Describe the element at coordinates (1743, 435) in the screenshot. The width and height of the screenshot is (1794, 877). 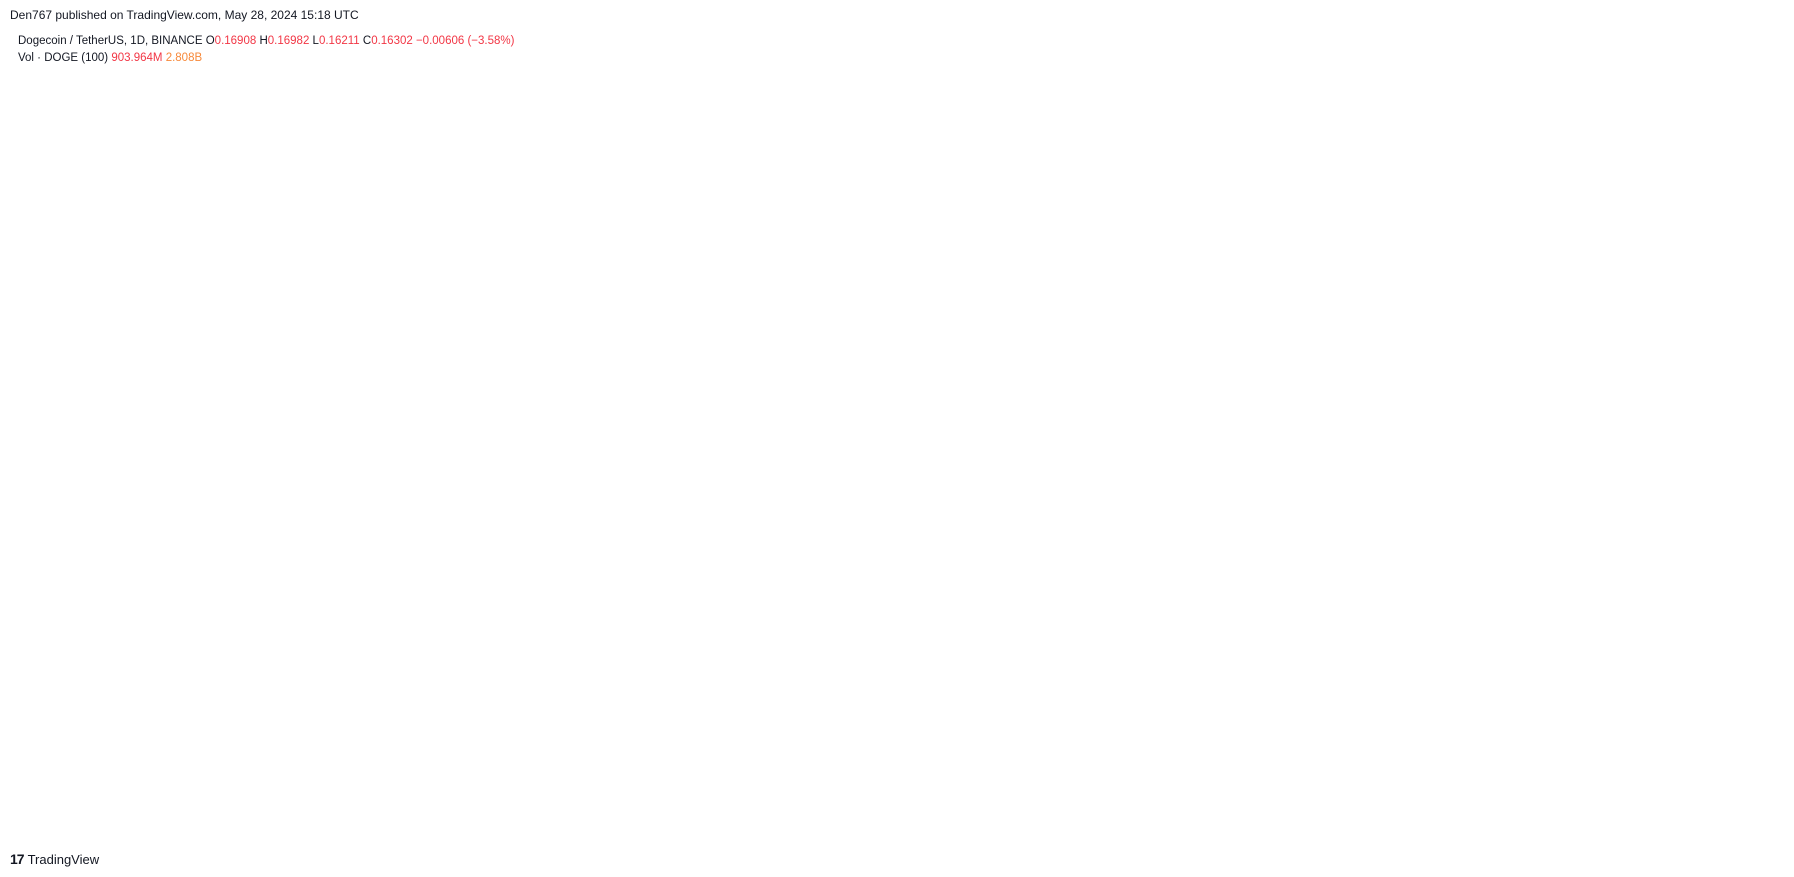
I see `last-price-tag-bg` at that location.